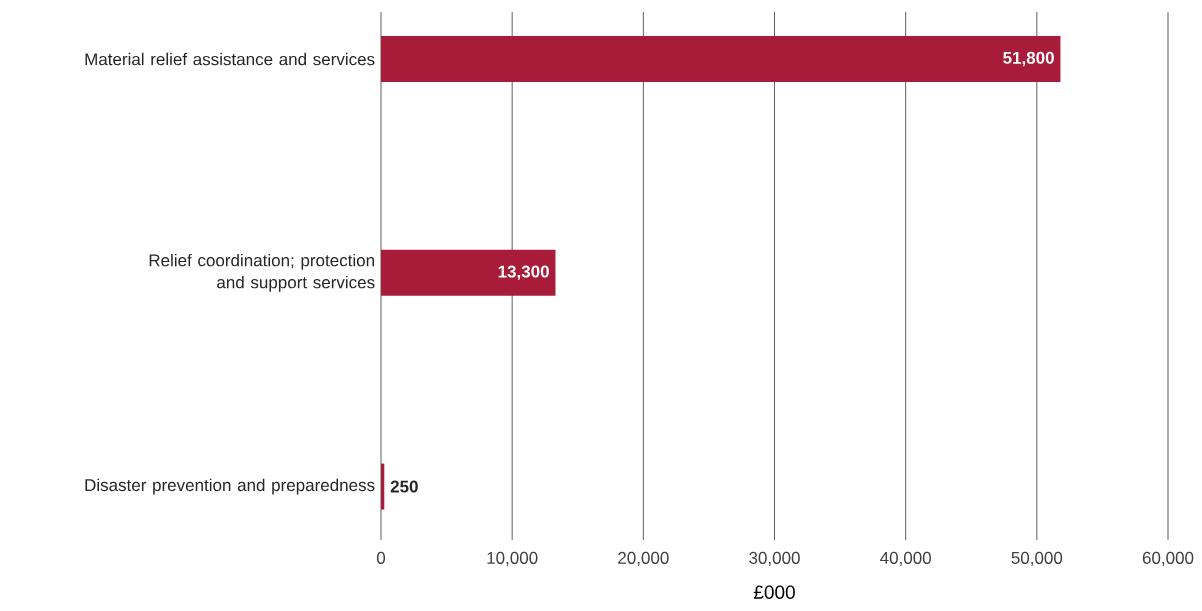  What do you see at coordinates (230, 59) in the screenshot?
I see `y-tick-label: Material relief assistance and services` at bounding box center [230, 59].